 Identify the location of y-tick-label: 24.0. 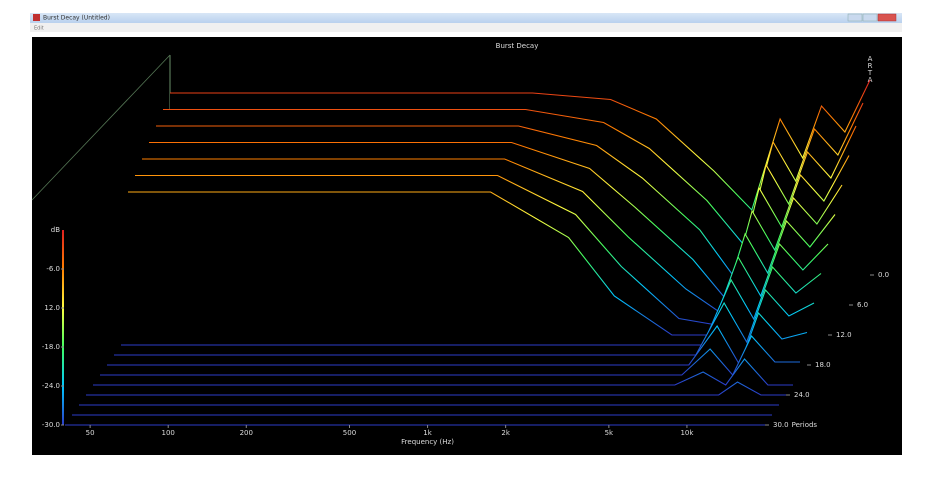
(802, 395).